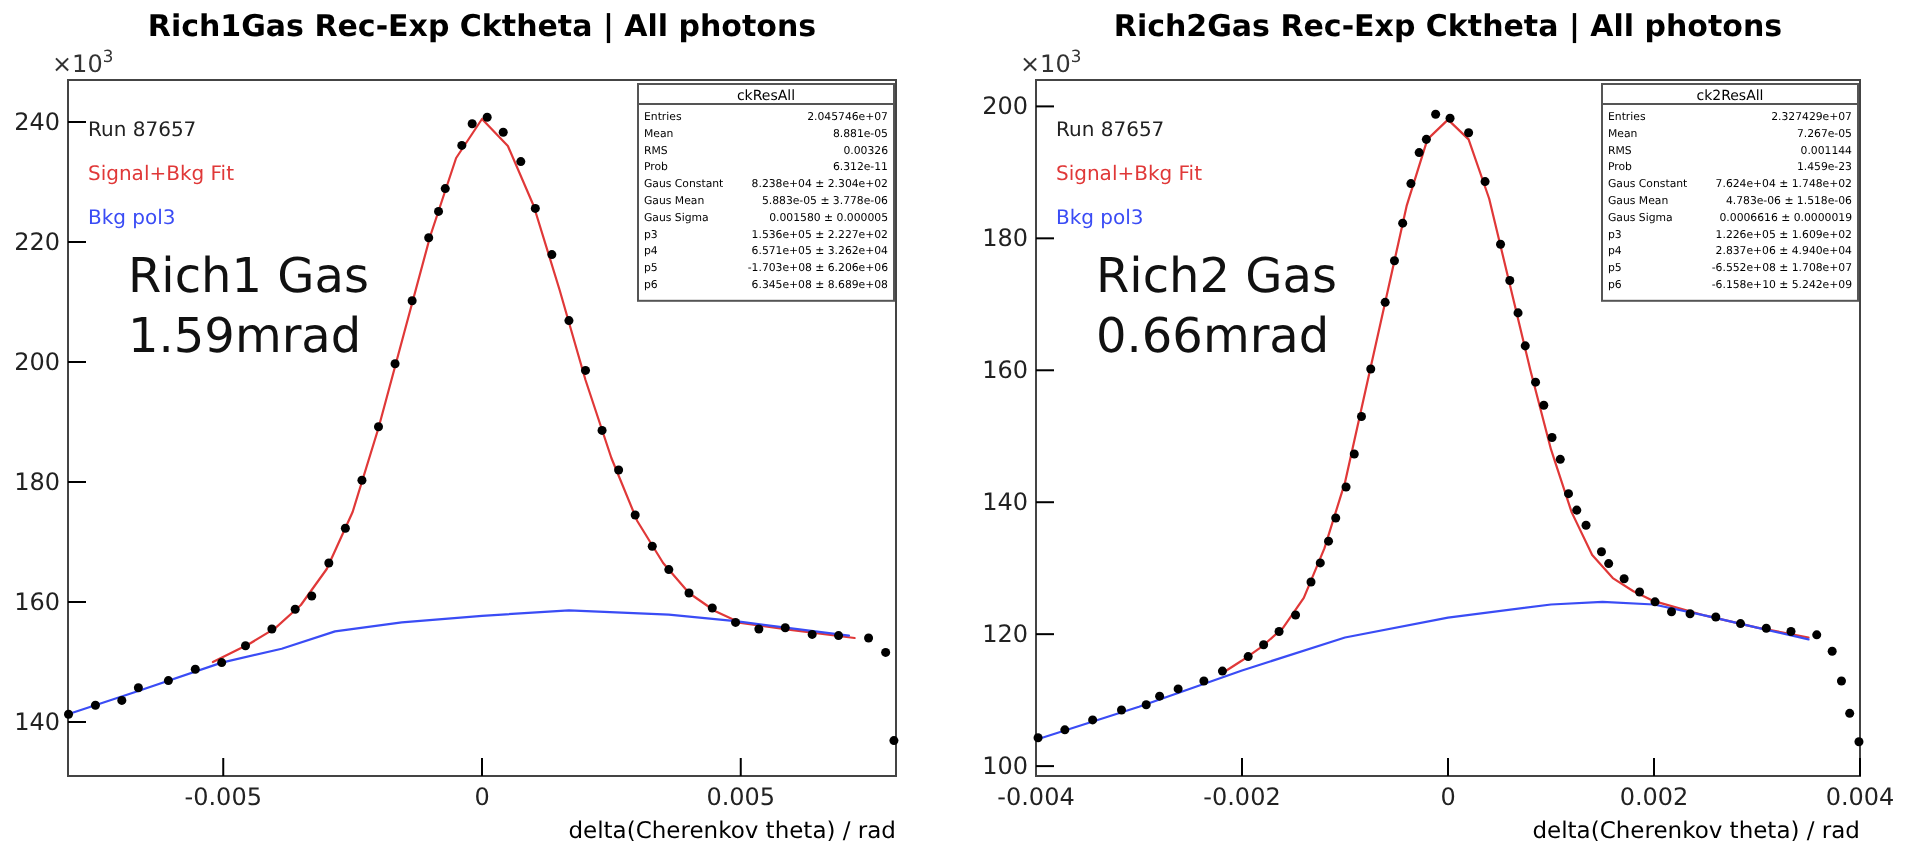 This screenshot has width=1914, height=846. What do you see at coordinates (37, 121) in the screenshot?
I see `y-tick-label: 240` at bounding box center [37, 121].